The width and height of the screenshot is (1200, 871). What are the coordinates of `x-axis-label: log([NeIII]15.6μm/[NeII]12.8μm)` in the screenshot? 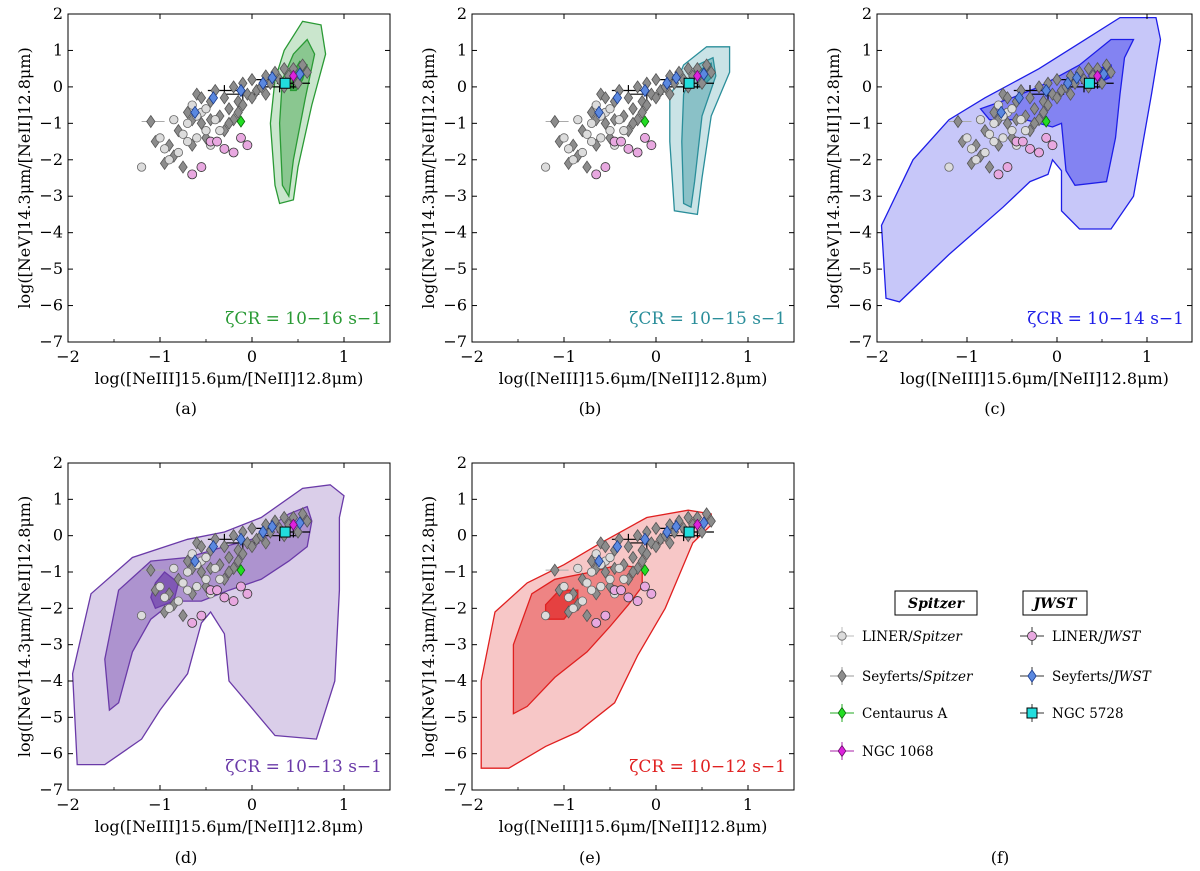 It's located at (229, 826).